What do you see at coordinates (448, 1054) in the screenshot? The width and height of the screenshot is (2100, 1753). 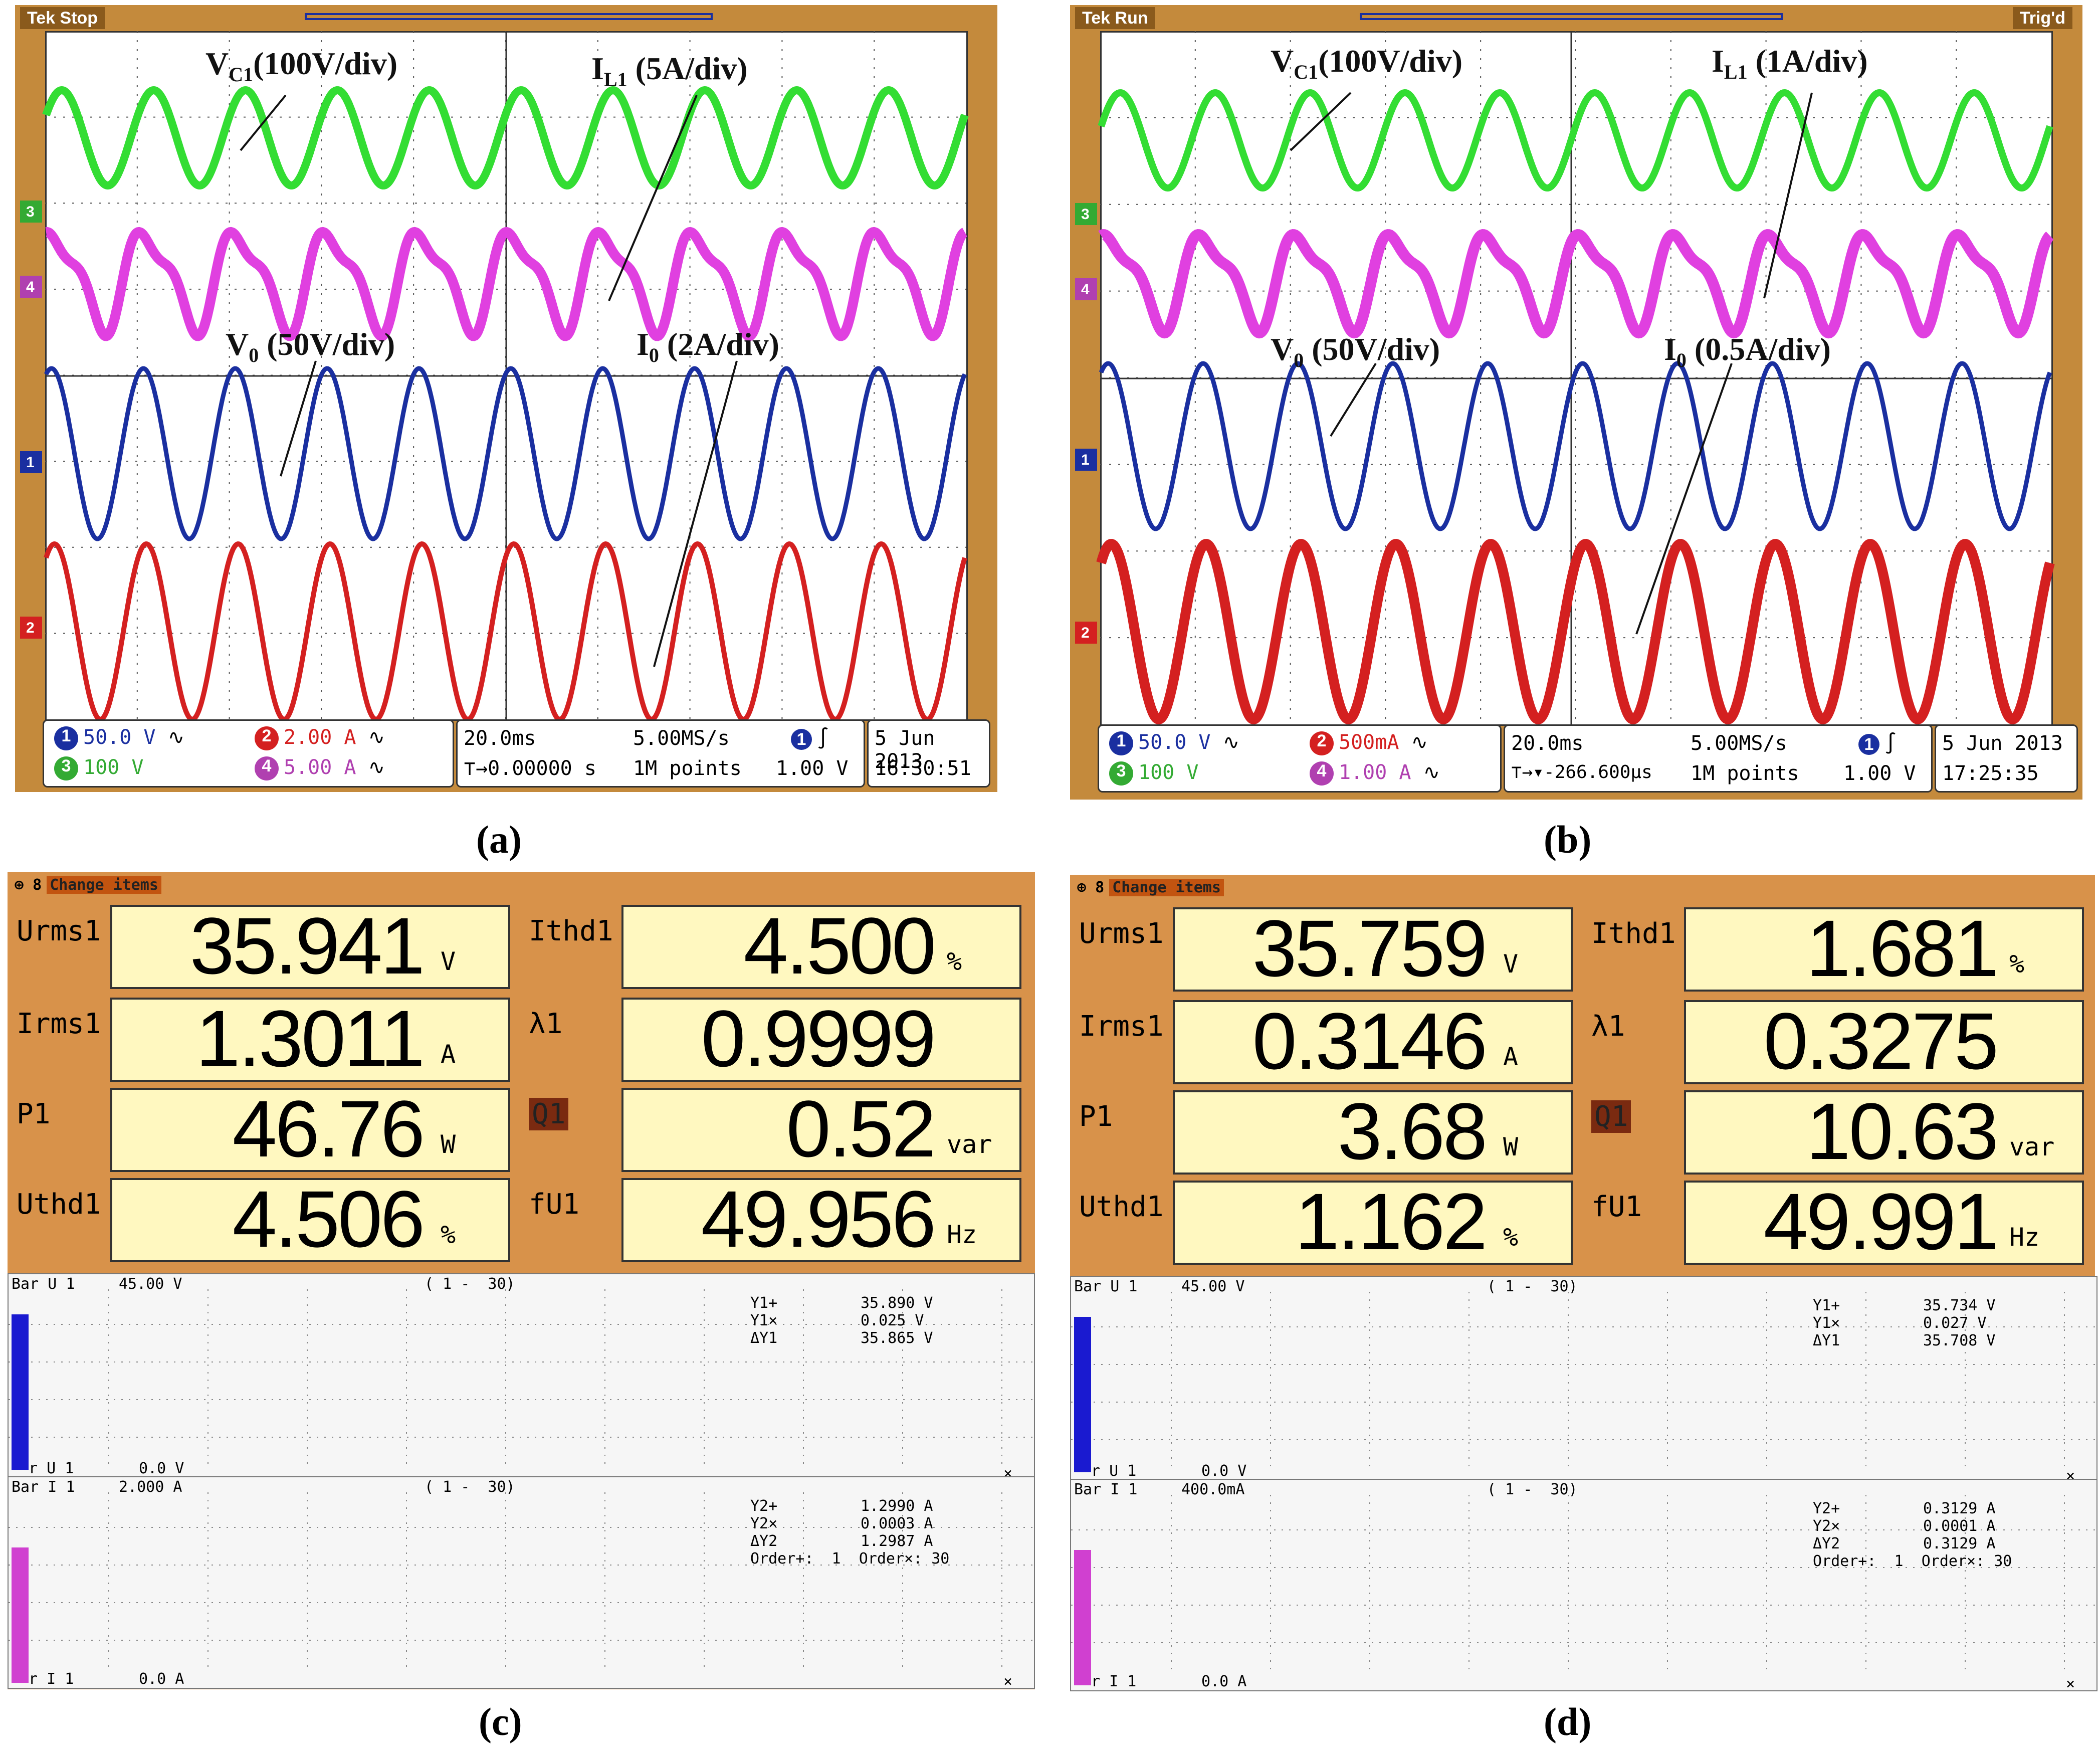 I see `left-unit: A` at bounding box center [448, 1054].